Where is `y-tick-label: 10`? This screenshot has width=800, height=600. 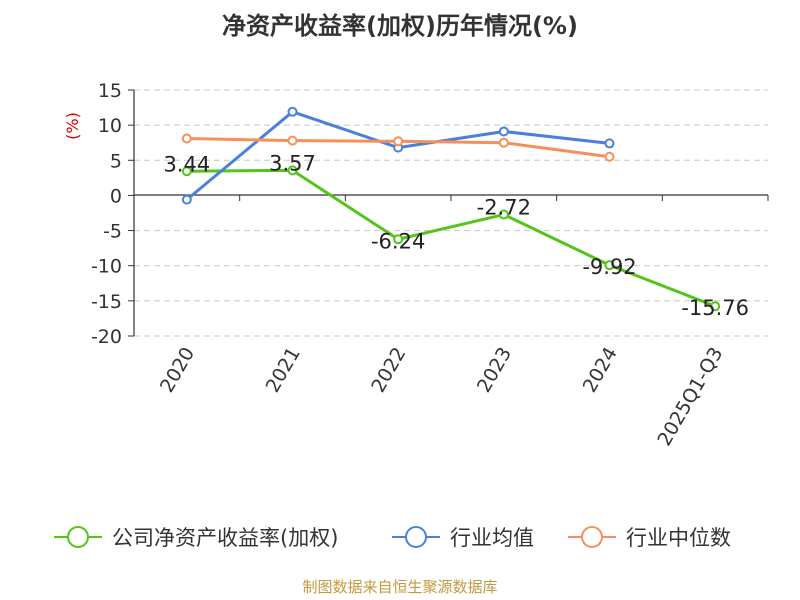 y-tick-label: 10 is located at coordinates (110, 126).